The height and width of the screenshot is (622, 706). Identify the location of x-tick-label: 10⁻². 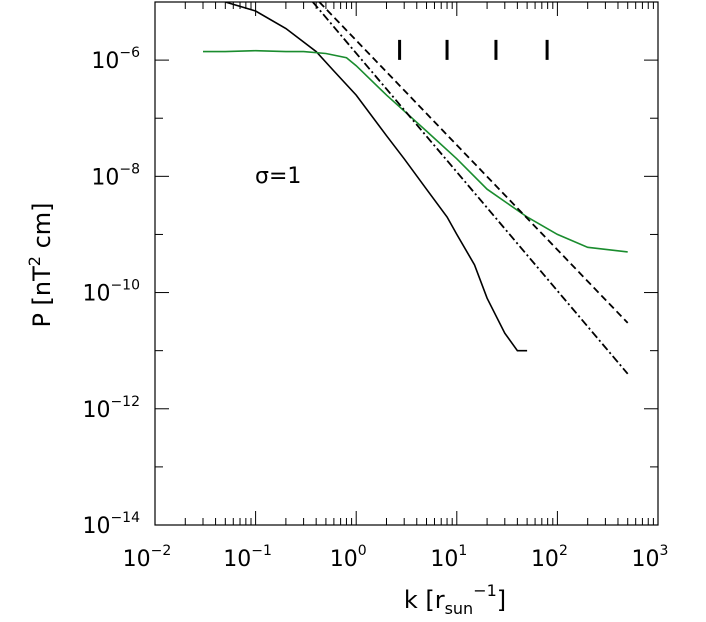
(147, 557).